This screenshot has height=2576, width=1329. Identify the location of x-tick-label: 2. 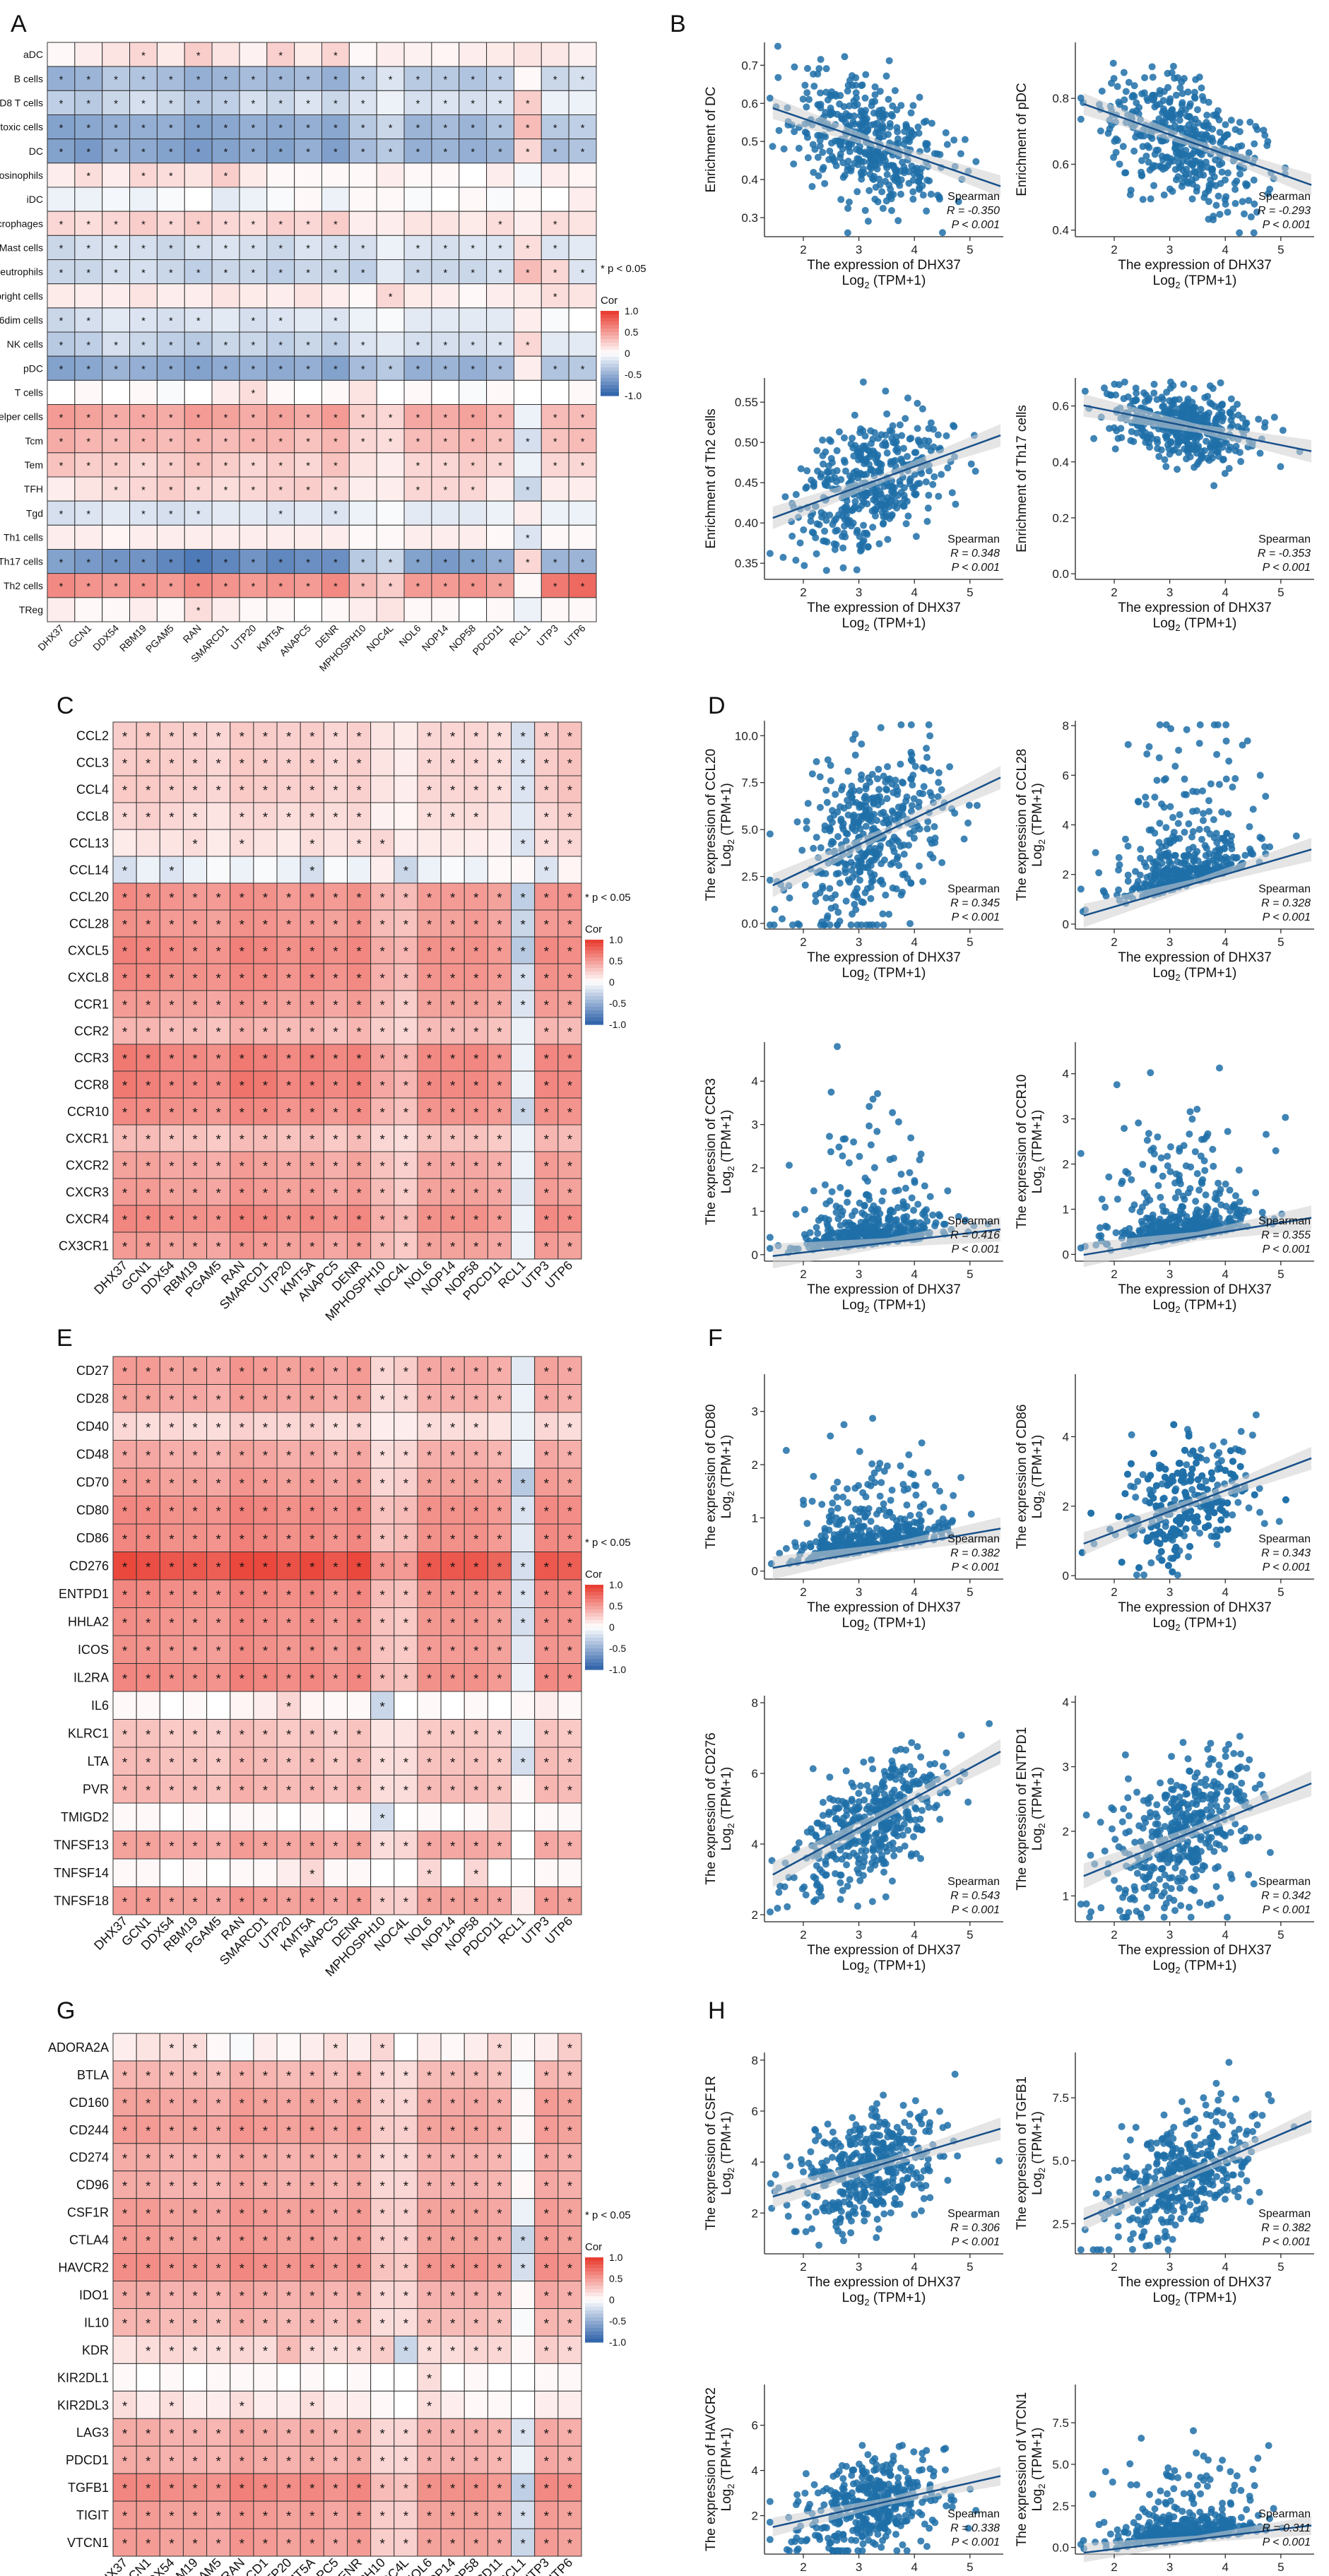
(1114, 249).